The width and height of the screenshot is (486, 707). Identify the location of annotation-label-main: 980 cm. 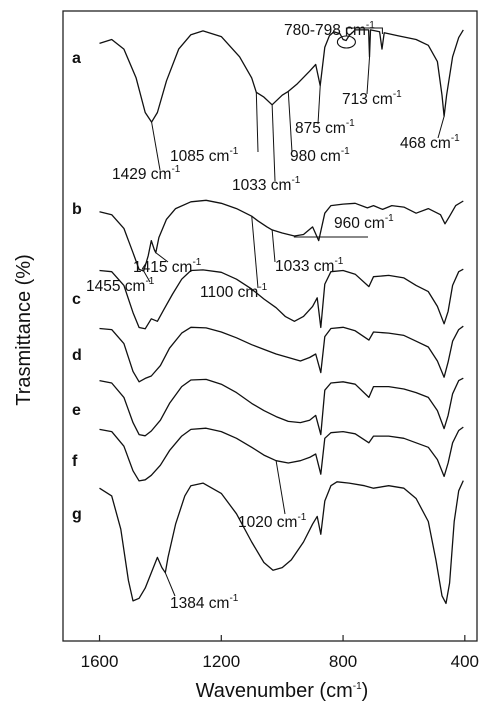
(315, 156).